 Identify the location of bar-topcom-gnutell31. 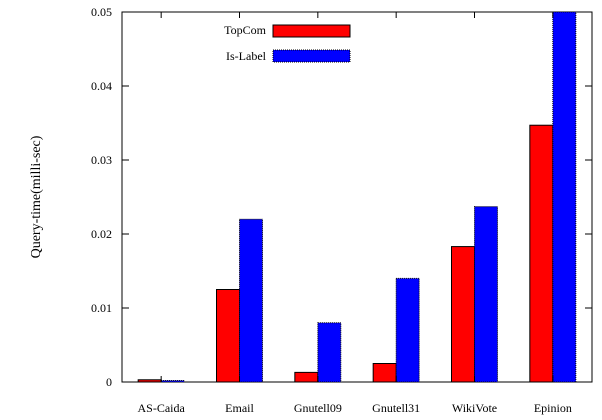
(384, 373).